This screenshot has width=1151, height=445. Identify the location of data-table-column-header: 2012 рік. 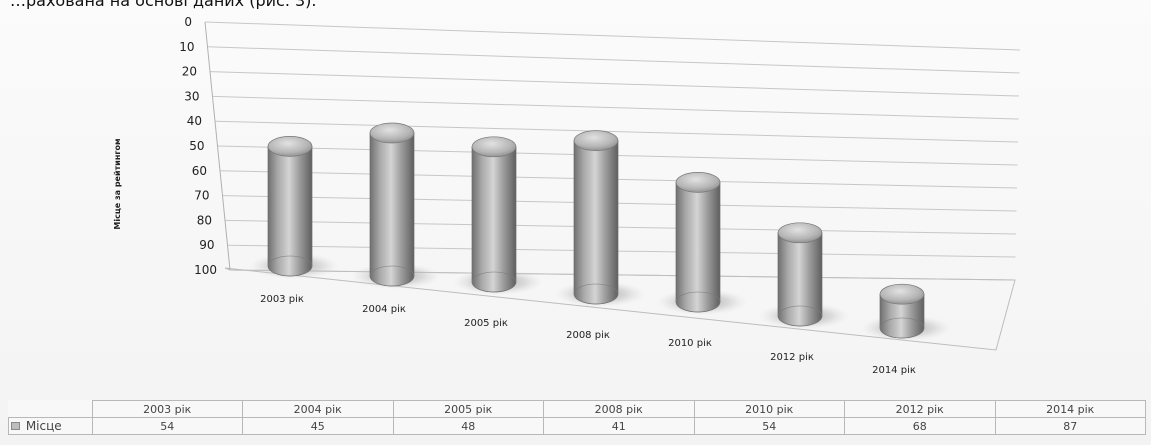
(920, 409).